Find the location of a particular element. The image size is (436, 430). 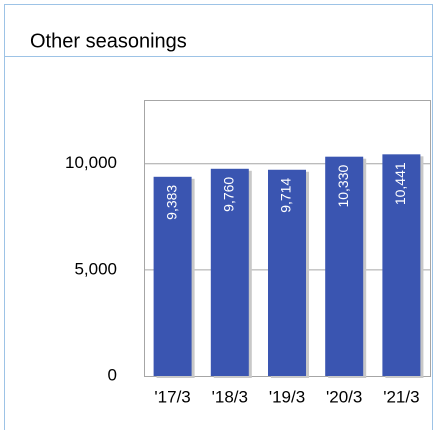

value-label: 9,760 is located at coordinates (229, 194).